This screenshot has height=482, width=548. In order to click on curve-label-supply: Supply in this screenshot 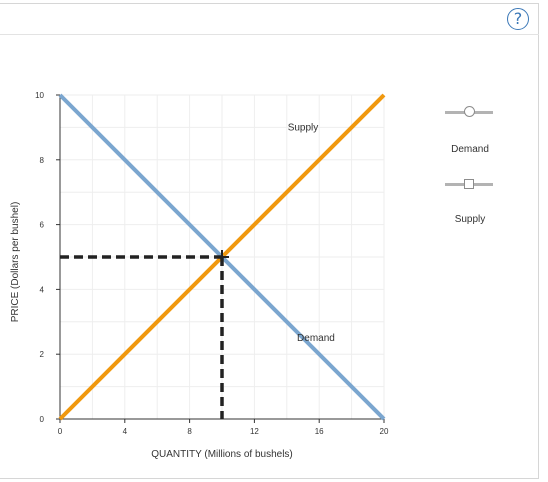, I will do `click(303, 127)`.